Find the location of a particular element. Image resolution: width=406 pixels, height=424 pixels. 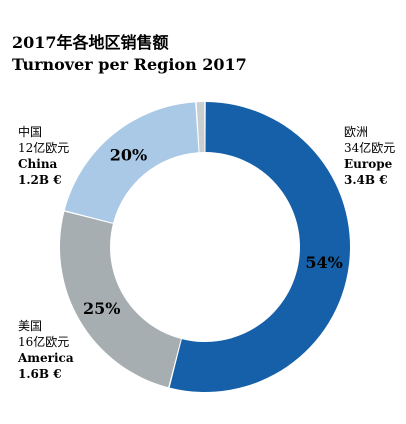

label-america-en-amount: 1.6B € is located at coordinates (40, 374).